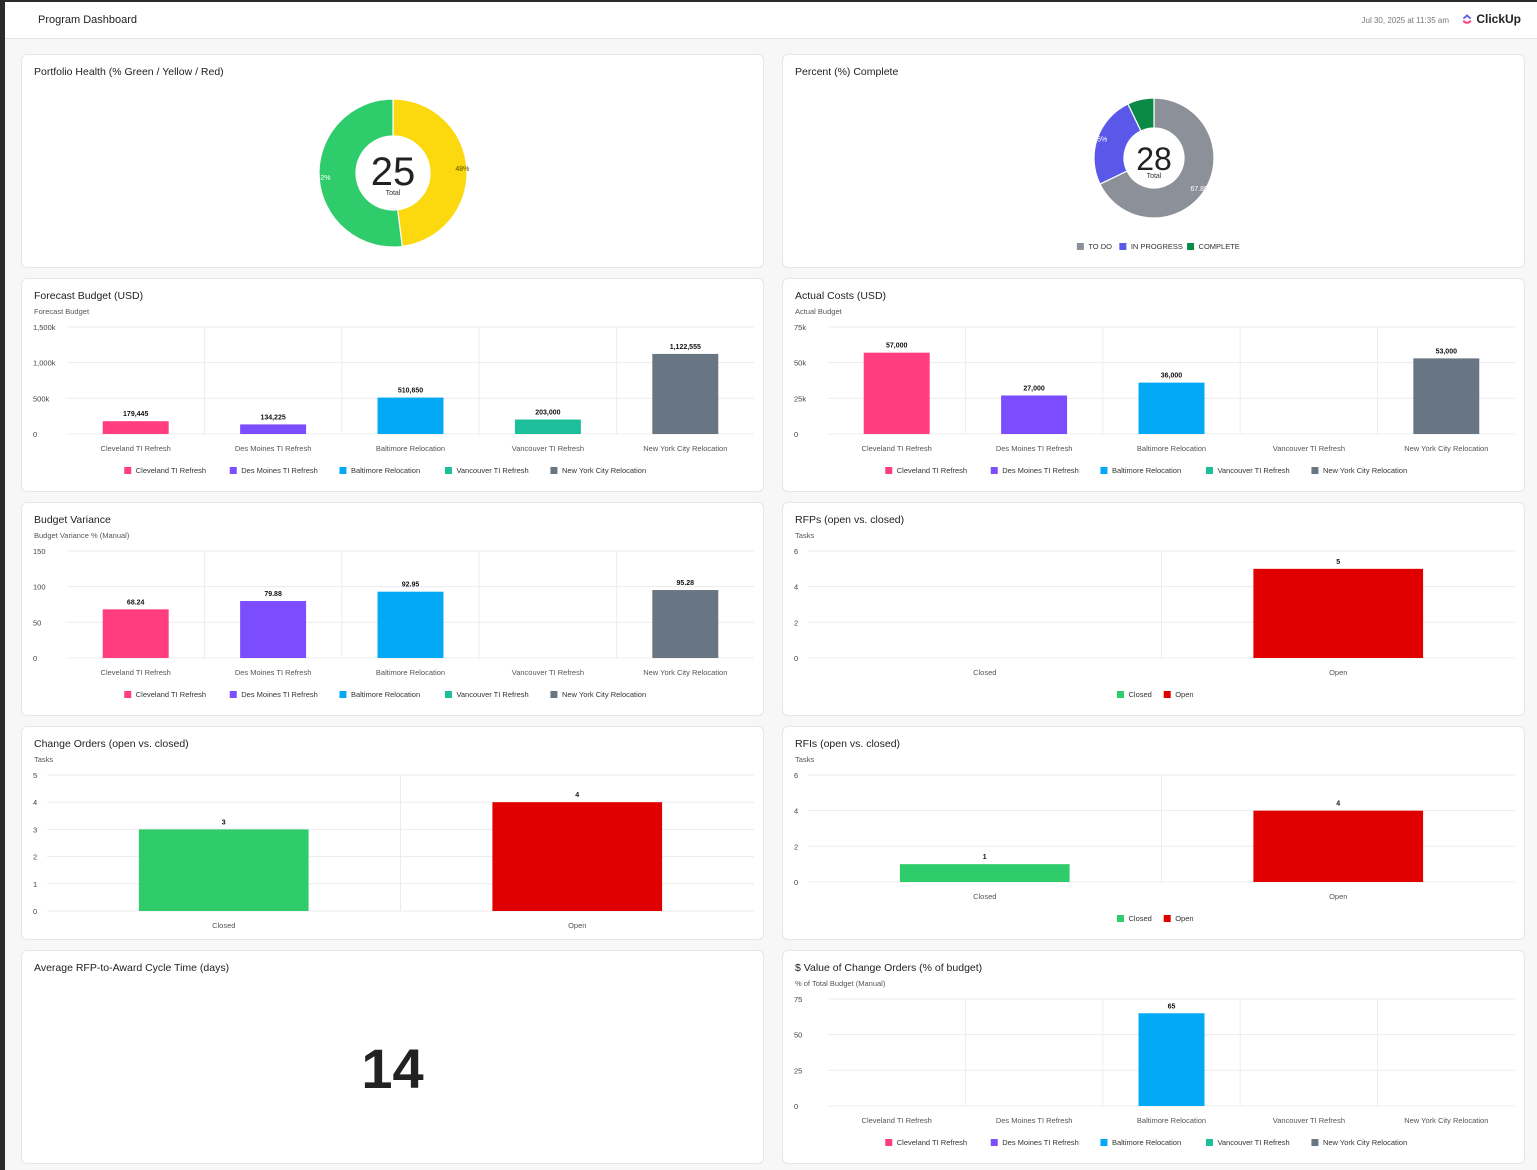 The height and width of the screenshot is (1170, 1537). Describe the element at coordinates (1157, 246) in the screenshot. I see `legend-label-in-progress: IN PROGRESS` at that location.